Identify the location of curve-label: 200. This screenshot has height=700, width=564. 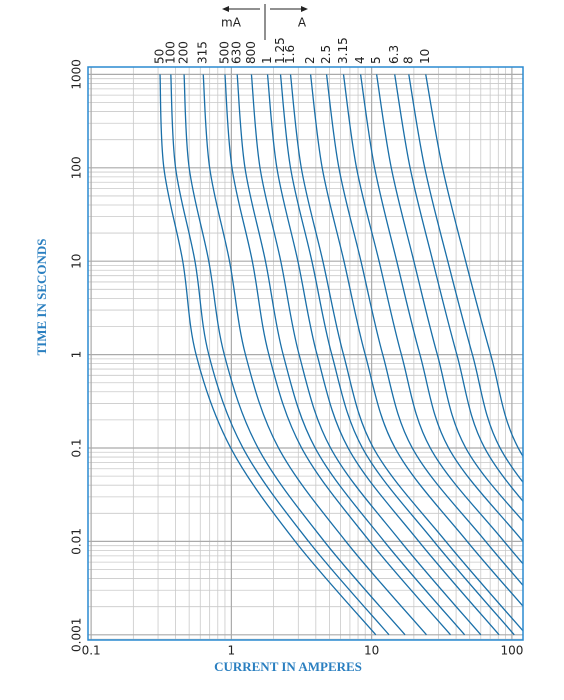
(184, 52).